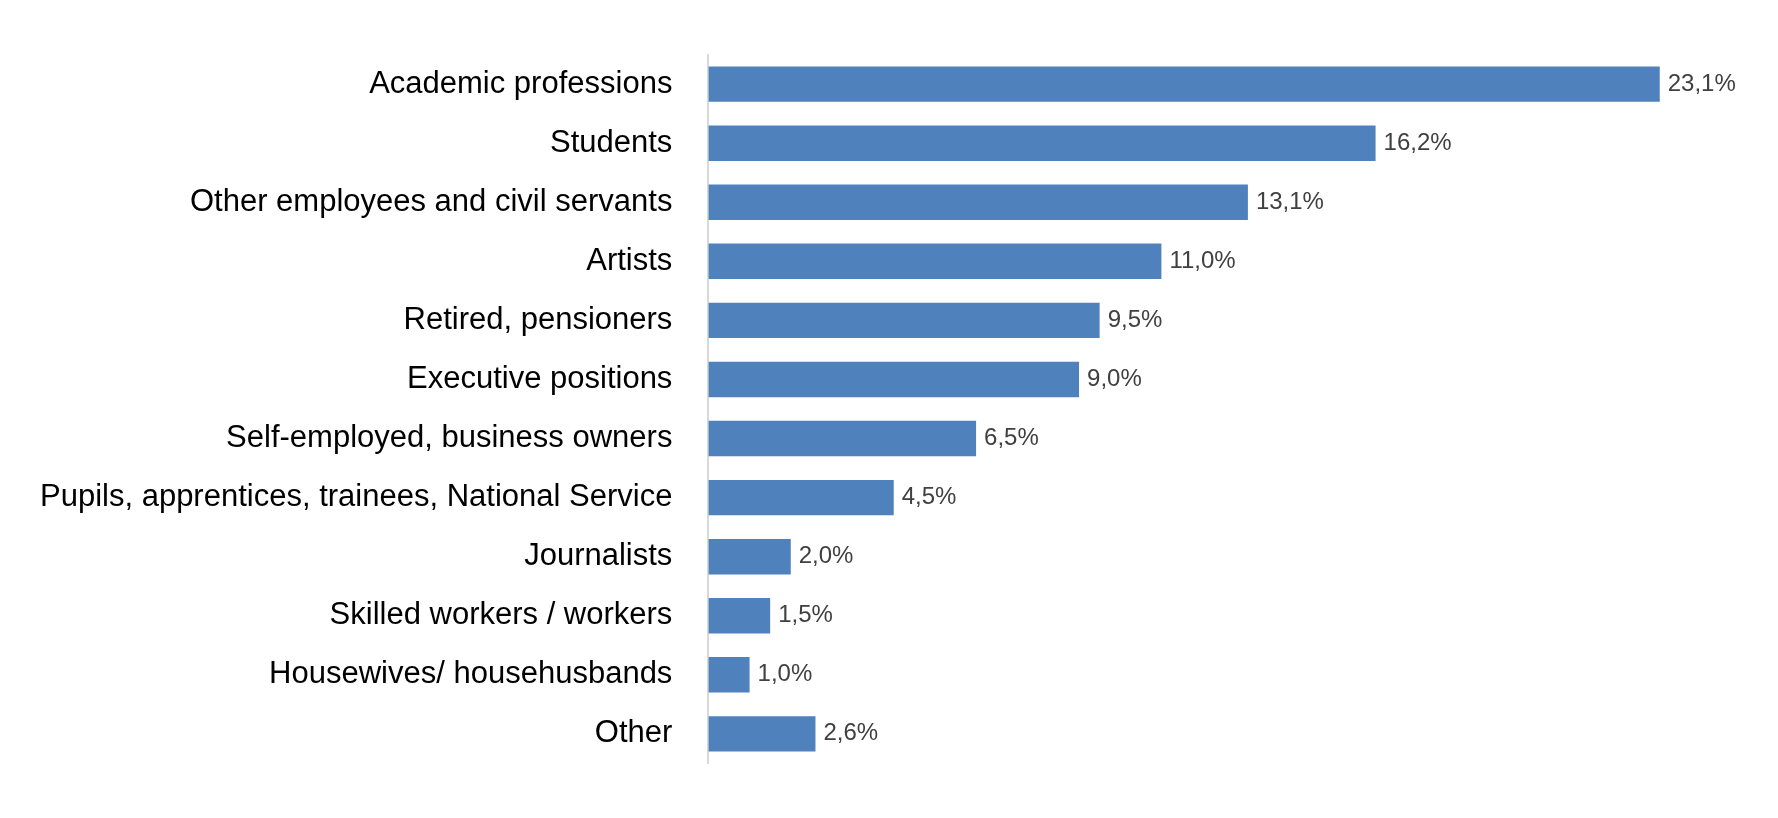 The height and width of the screenshot is (818, 1778). I want to click on data-label: 9,0%, so click(1114, 378).